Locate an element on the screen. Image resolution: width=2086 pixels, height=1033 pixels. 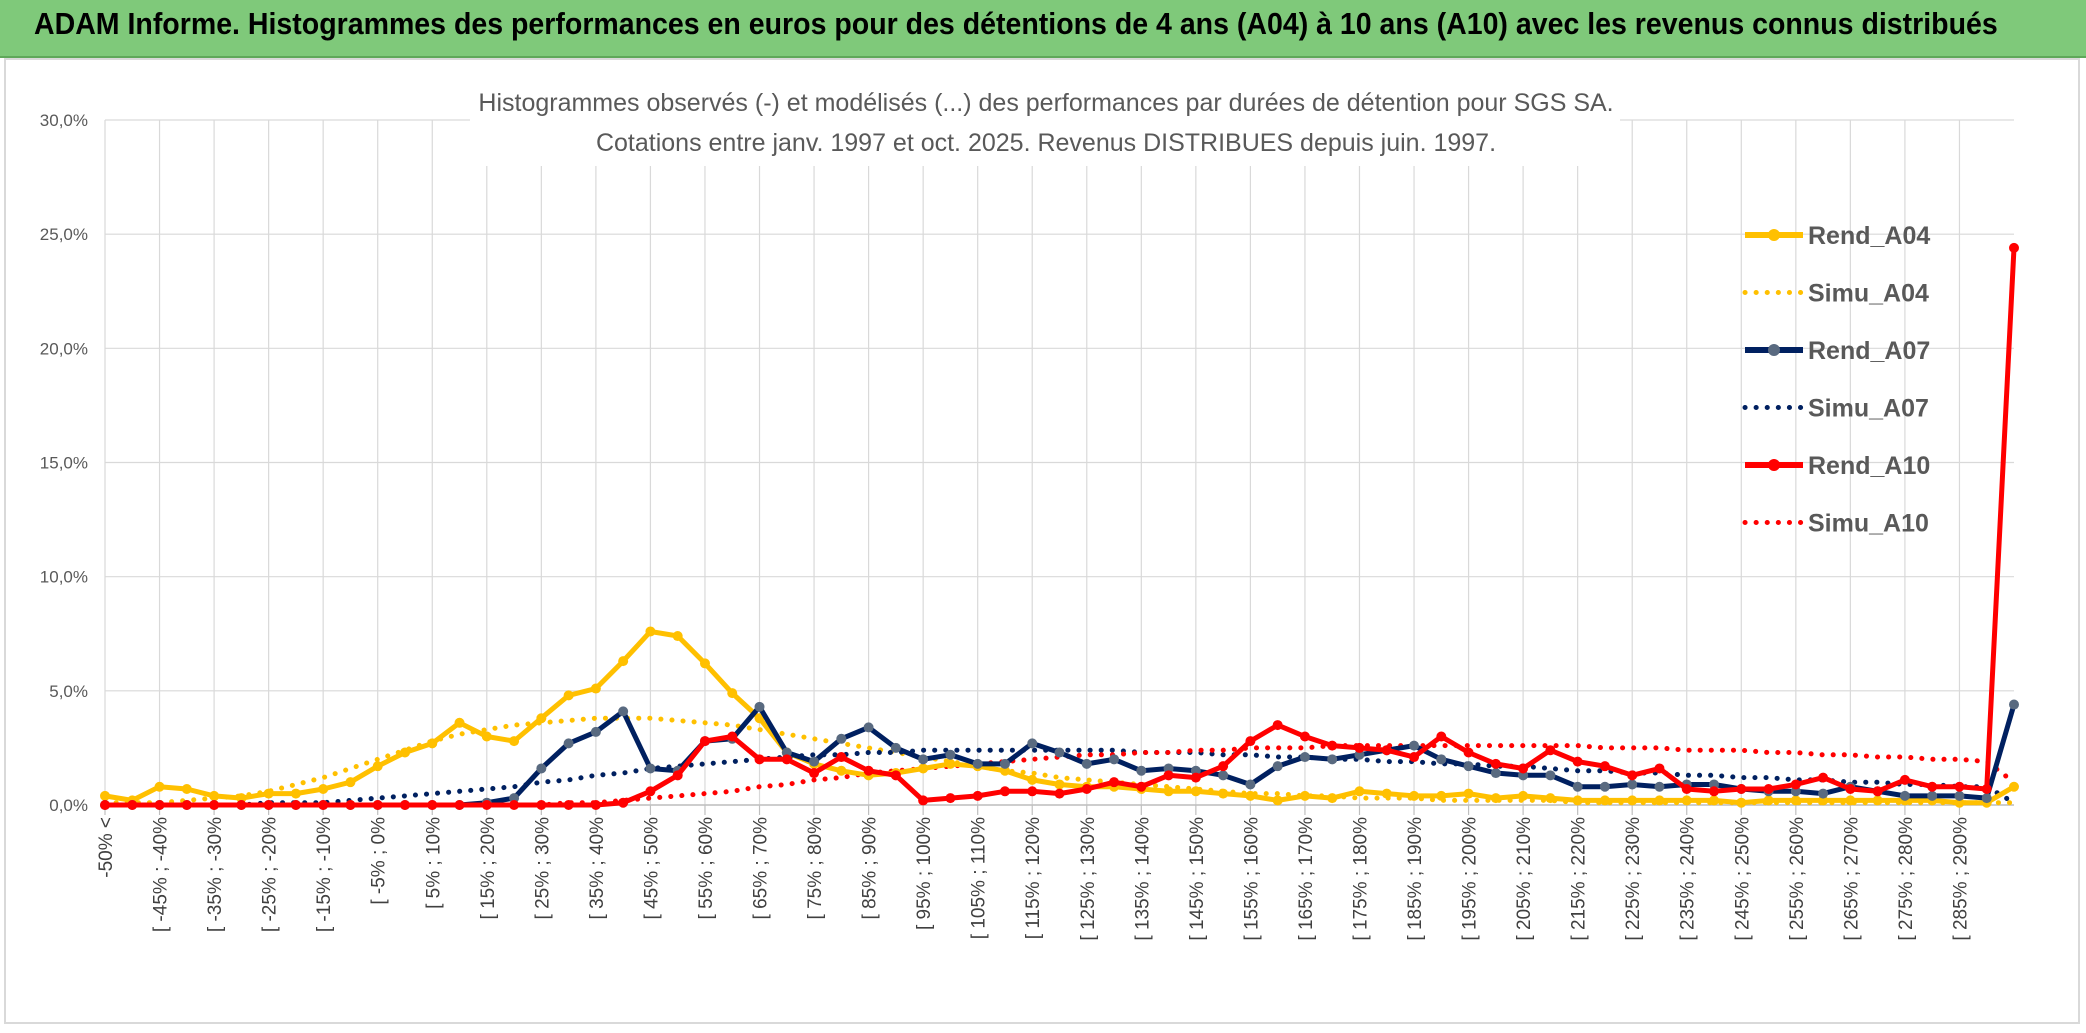
legend-item-simu-a10: Simu_A10 is located at coordinates (1835, 524).